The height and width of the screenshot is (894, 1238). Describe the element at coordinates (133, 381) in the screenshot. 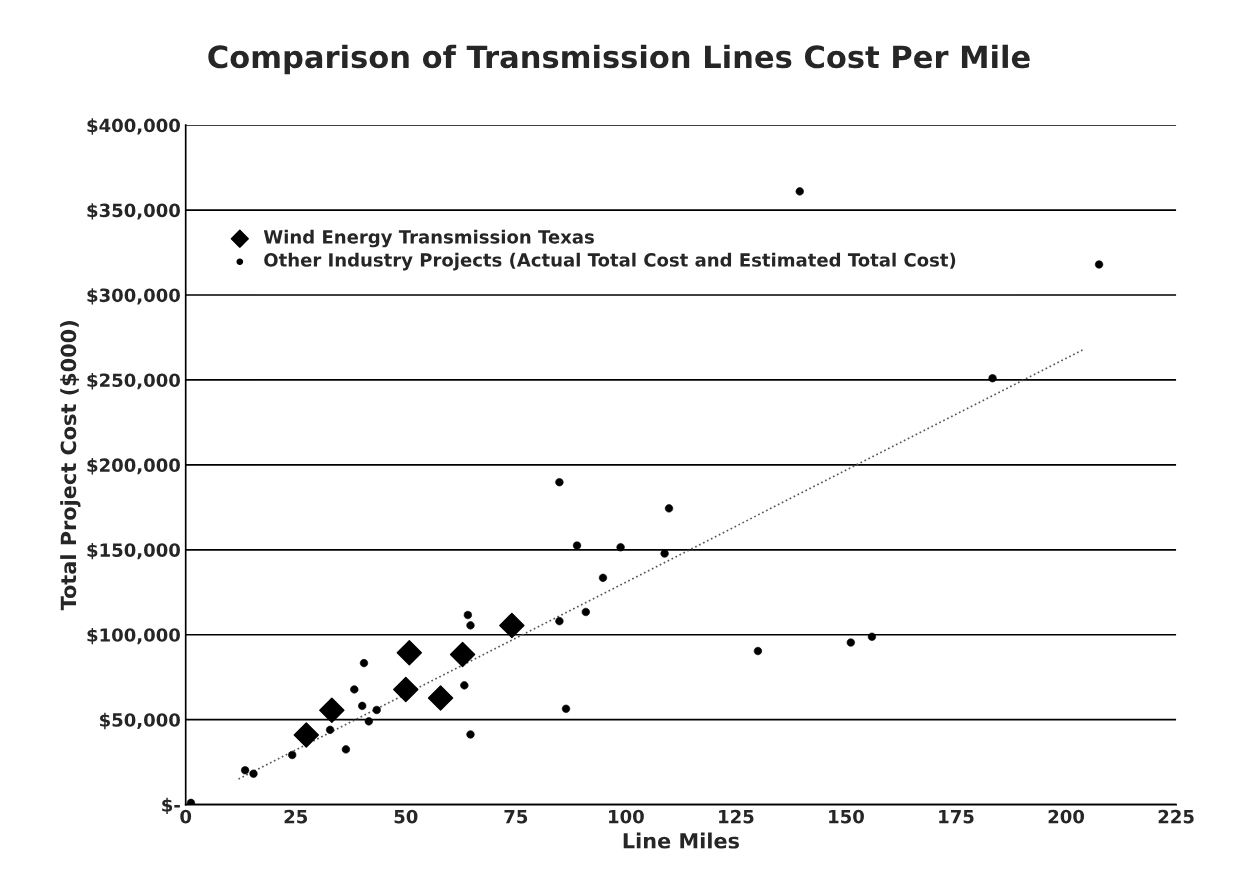

I see `y-tick-label: $250,000` at that location.